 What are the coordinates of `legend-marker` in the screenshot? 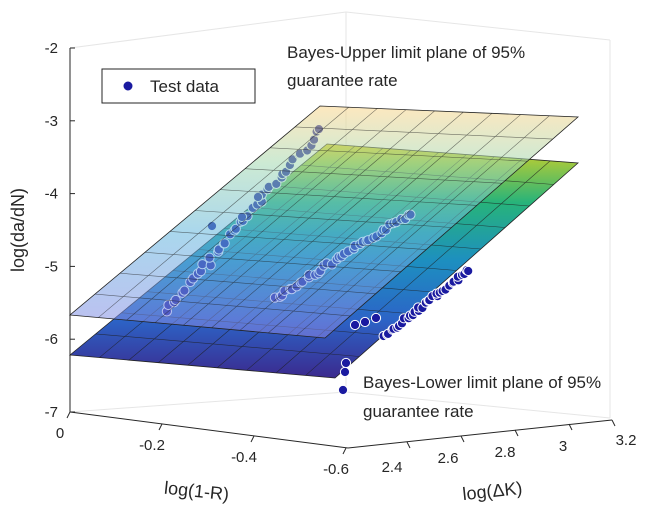 It's located at (128, 86).